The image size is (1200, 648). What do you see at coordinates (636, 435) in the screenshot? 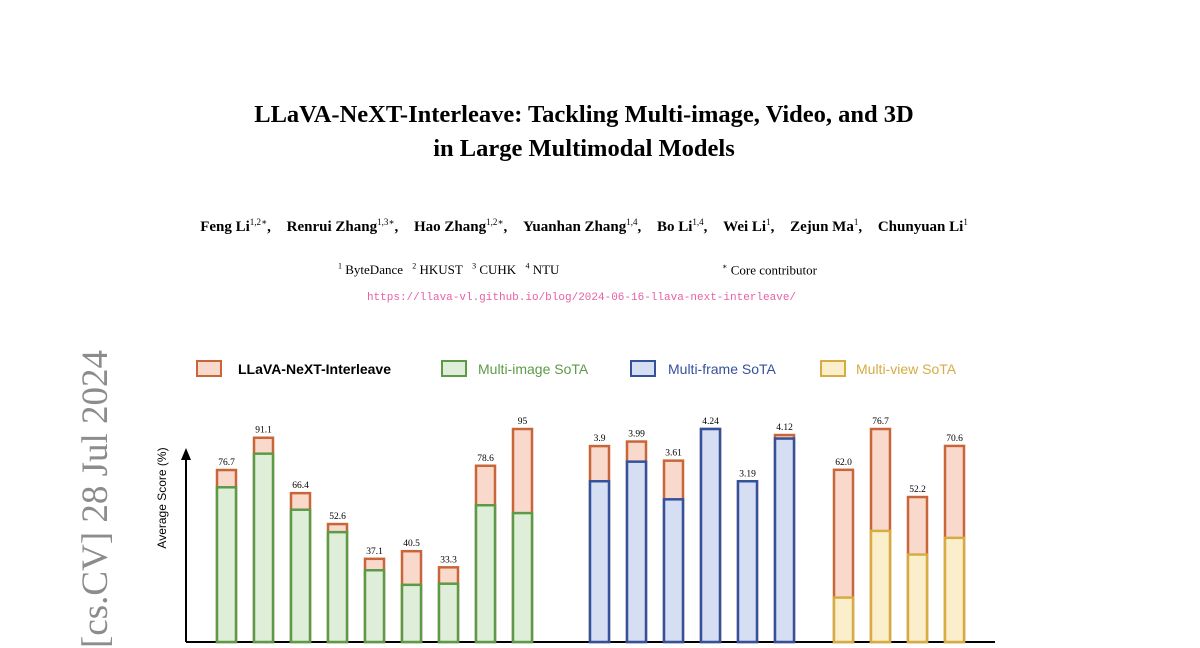
I see `bar-value-label: 3.99` at bounding box center [636, 435].